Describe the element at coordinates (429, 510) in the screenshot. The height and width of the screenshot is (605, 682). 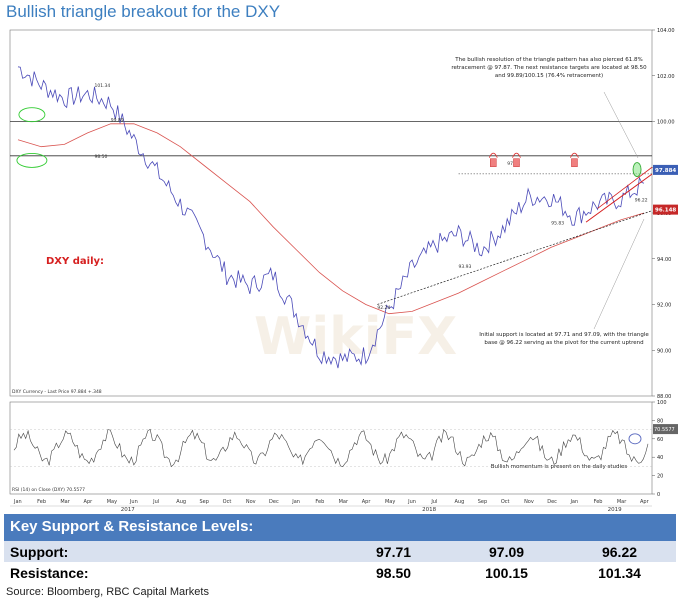
I see `x-year-label: 2018` at that location.